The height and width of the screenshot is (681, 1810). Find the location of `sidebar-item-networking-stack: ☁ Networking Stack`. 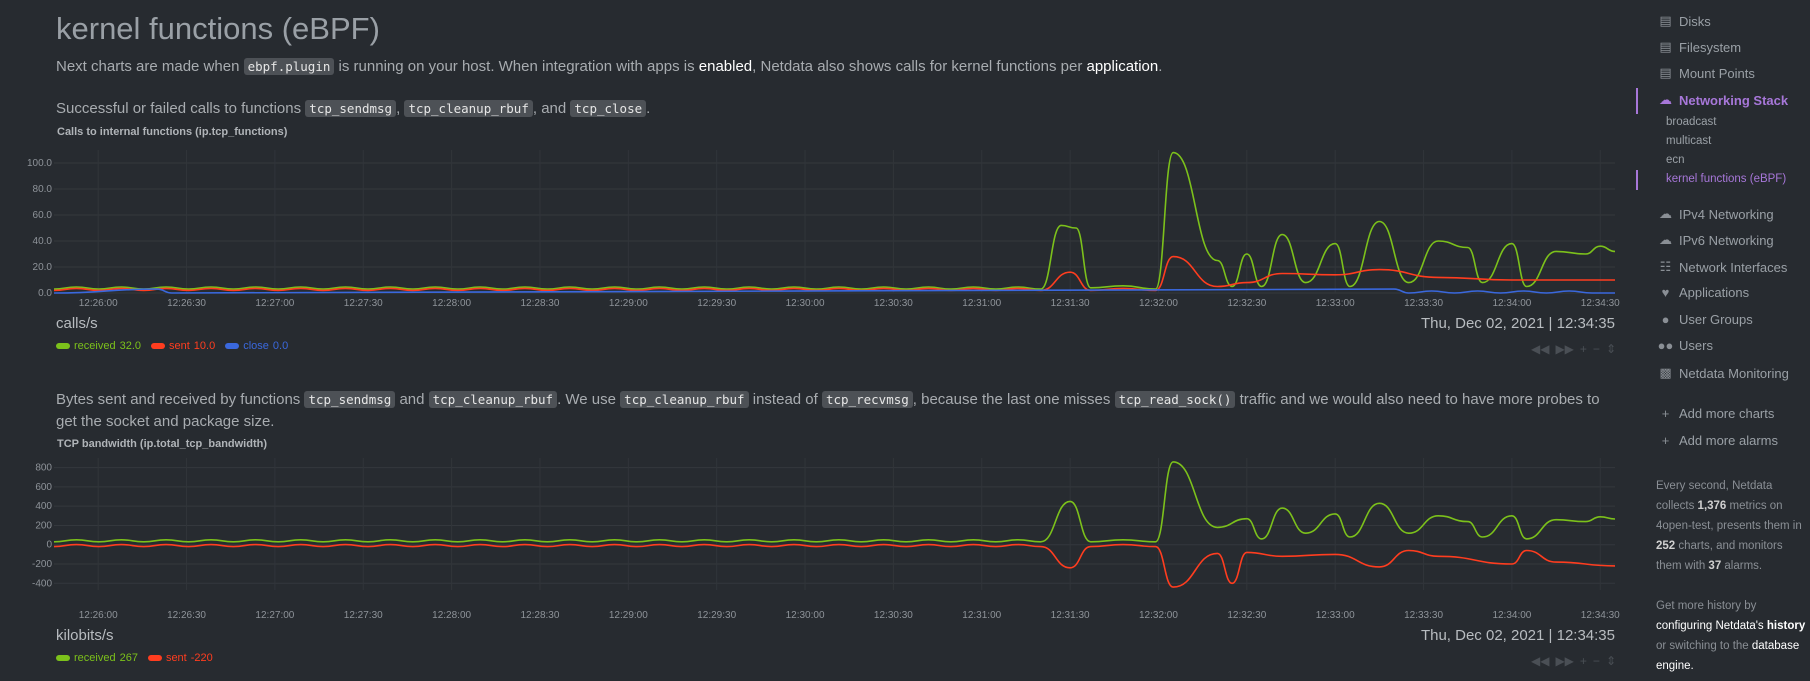

sidebar-item-networking-stack: ☁ Networking Stack is located at coordinates (1724, 100).